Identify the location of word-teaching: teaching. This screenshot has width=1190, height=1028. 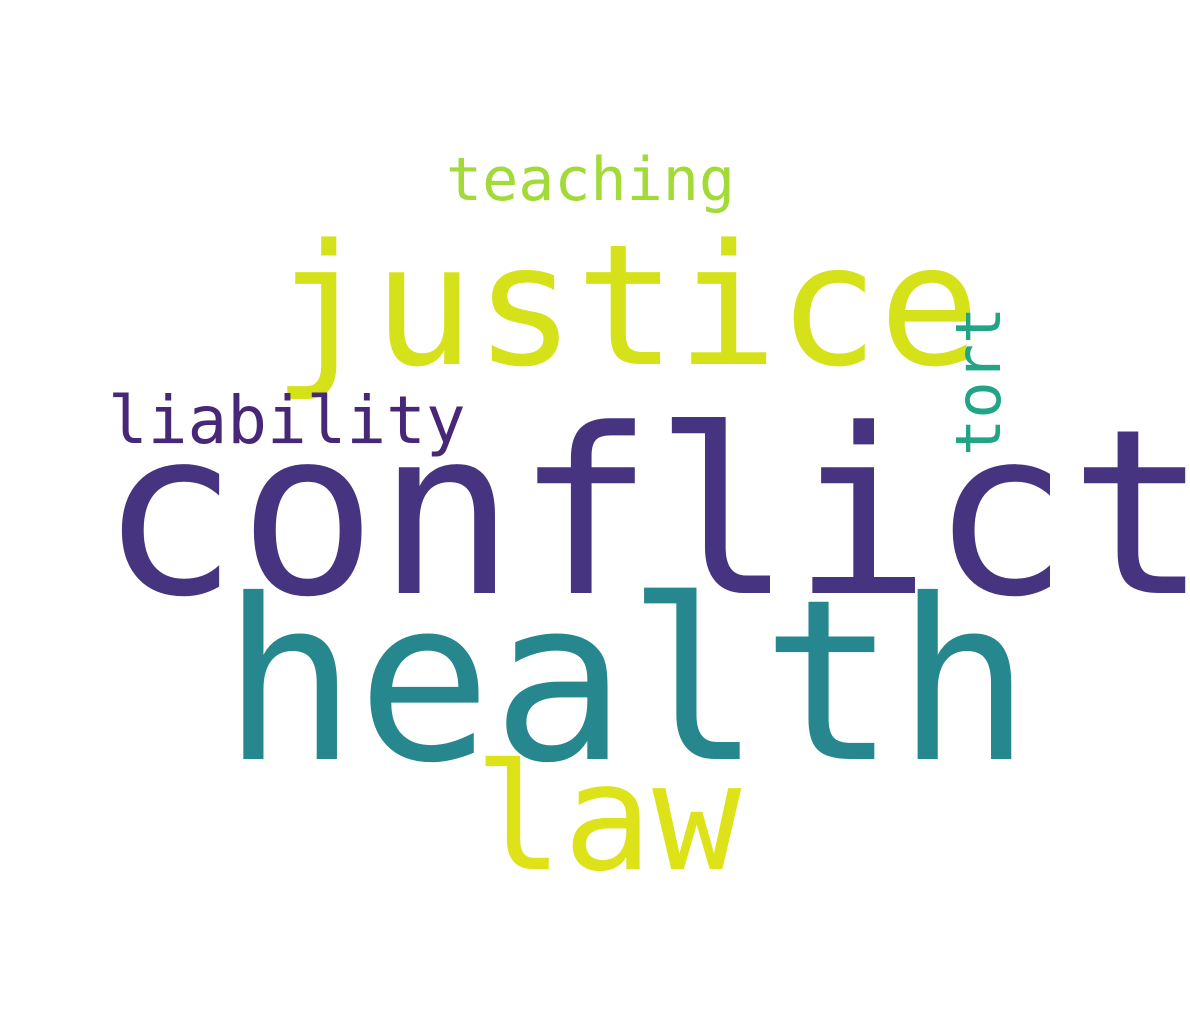
(590, 180).